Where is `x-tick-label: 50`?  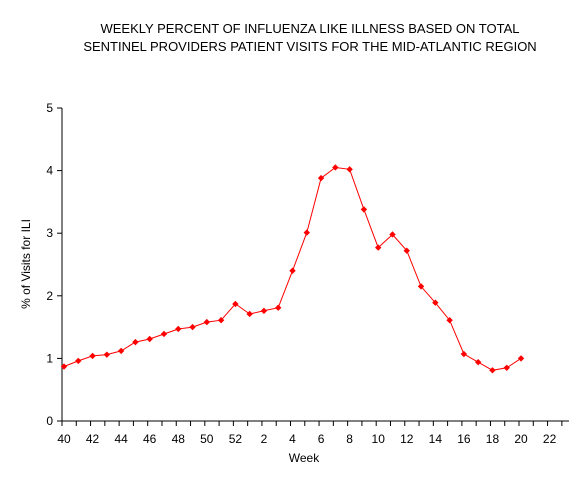
x-tick-label: 50 is located at coordinates (207, 439).